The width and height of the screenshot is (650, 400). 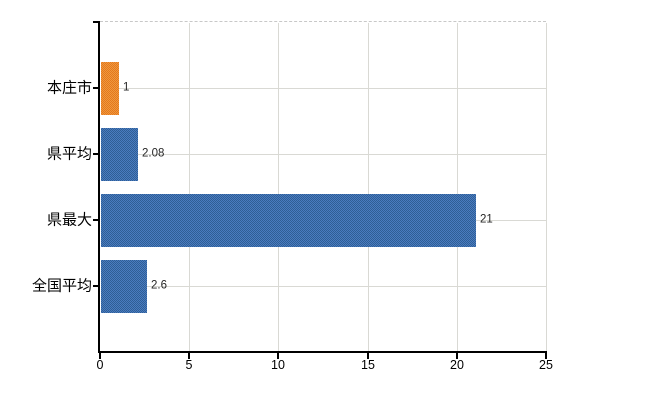 I want to click on bar-value-label: 21, so click(x=486, y=219).